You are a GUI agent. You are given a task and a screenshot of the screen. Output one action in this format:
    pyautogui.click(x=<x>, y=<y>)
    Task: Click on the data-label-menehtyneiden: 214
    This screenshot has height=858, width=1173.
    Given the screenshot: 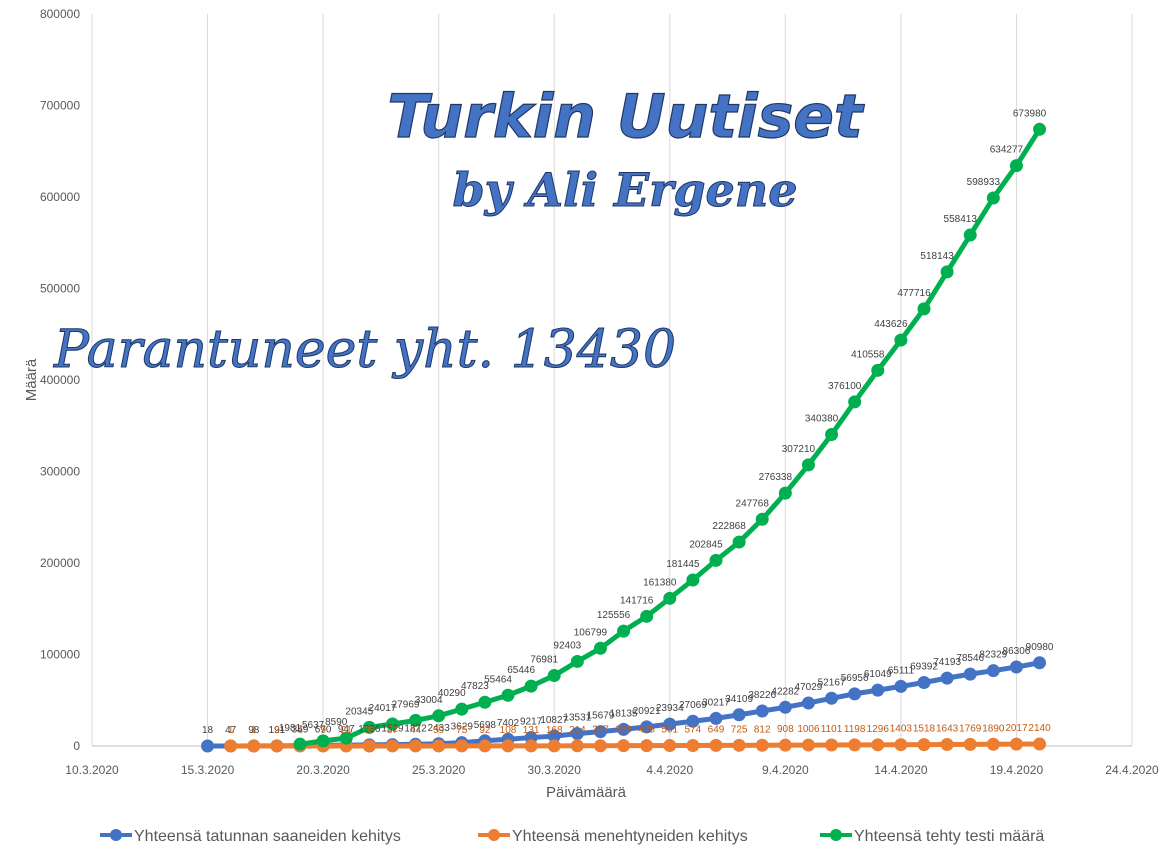 What is the action you would take?
    pyautogui.click(x=577, y=730)
    